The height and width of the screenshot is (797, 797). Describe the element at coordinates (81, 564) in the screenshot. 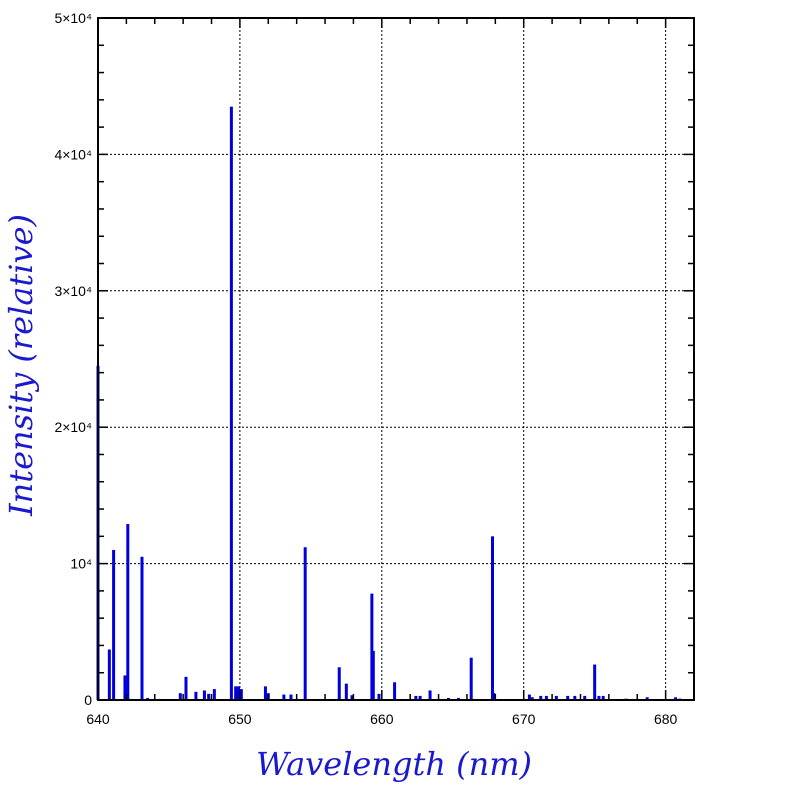

I see `y-tick-label: 10⁴` at that location.